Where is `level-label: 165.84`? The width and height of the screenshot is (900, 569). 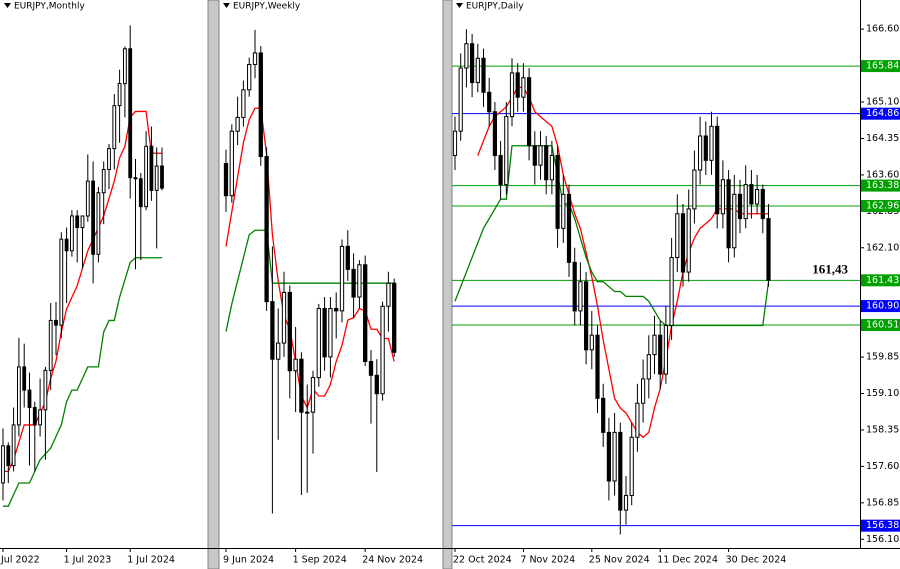
level-label: 165.84 is located at coordinates (882, 66).